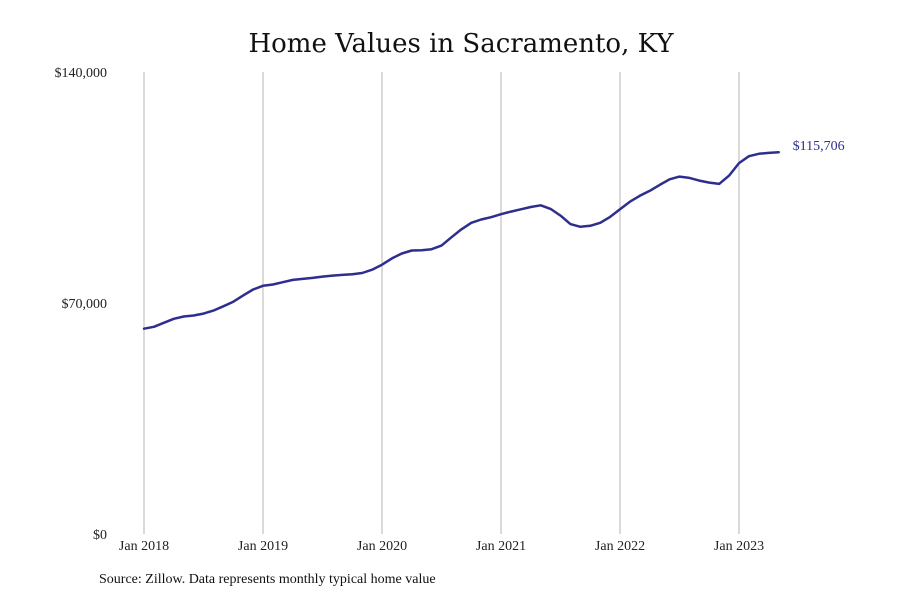 The height and width of the screenshot is (600, 900). What do you see at coordinates (263, 546) in the screenshot?
I see `x-tick-label: Jan 2019` at bounding box center [263, 546].